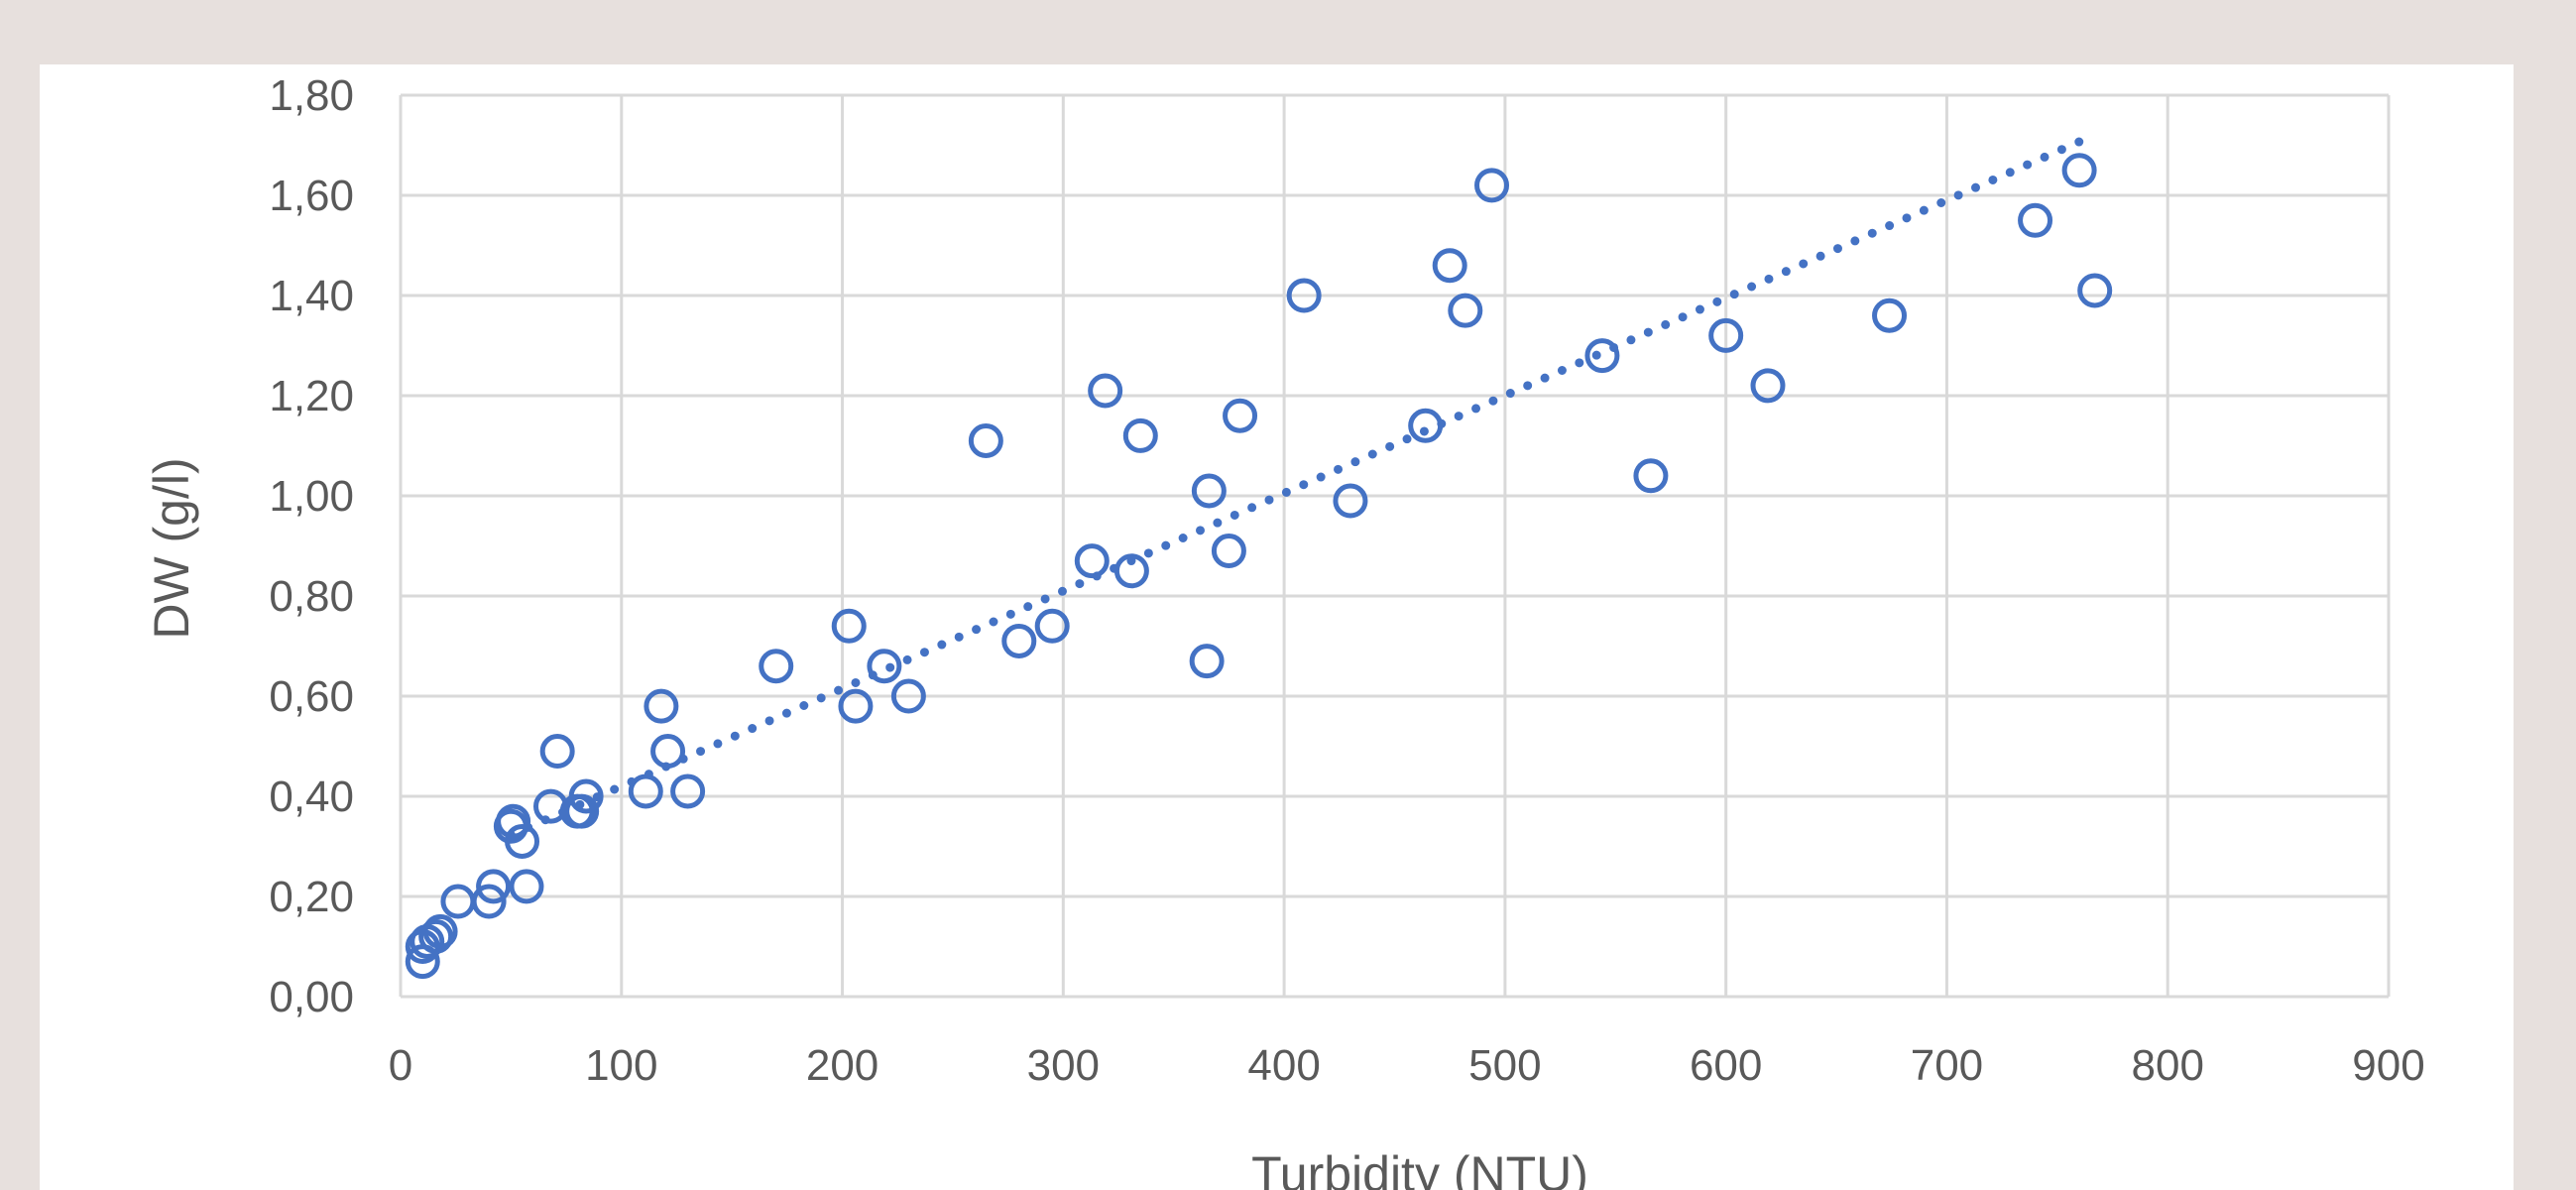  Describe the element at coordinates (1407, 1065) in the screenshot. I see `x-axis-ticks: 0 100 200 300 400 500 600 700 800 900` at that location.